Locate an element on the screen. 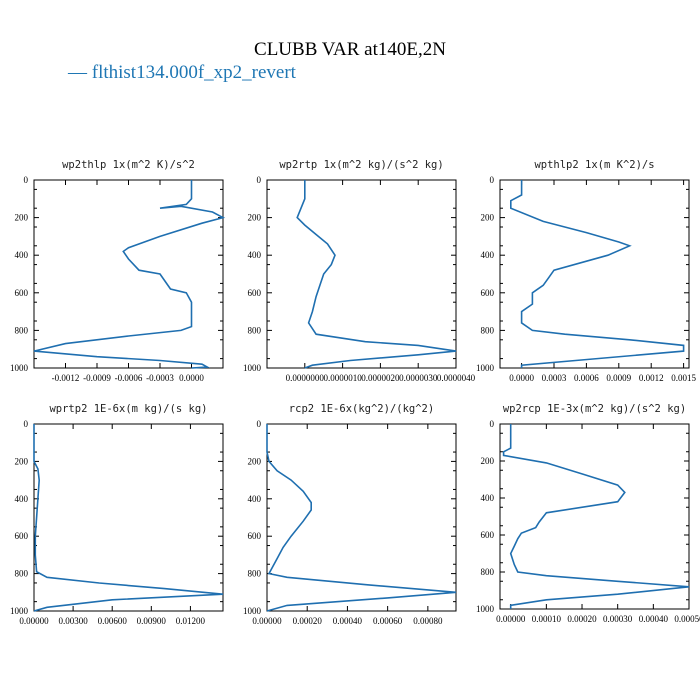 The height and width of the screenshot is (700, 700). x-tick-label: 0.0003 is located at coordinates (554, 378).